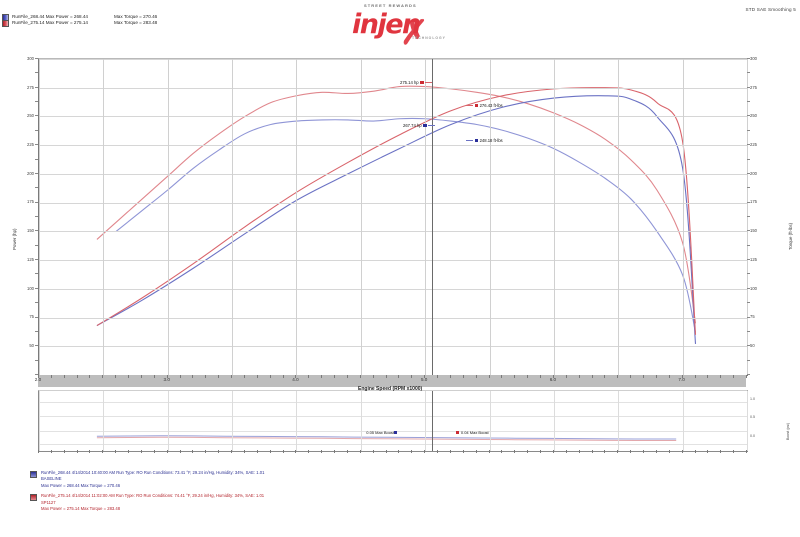 This screenshot has height=537, width=800. Describe the element at coordinates (30, 173) in the screenshot. I see `y-axis-tick-left: 200` at that location.